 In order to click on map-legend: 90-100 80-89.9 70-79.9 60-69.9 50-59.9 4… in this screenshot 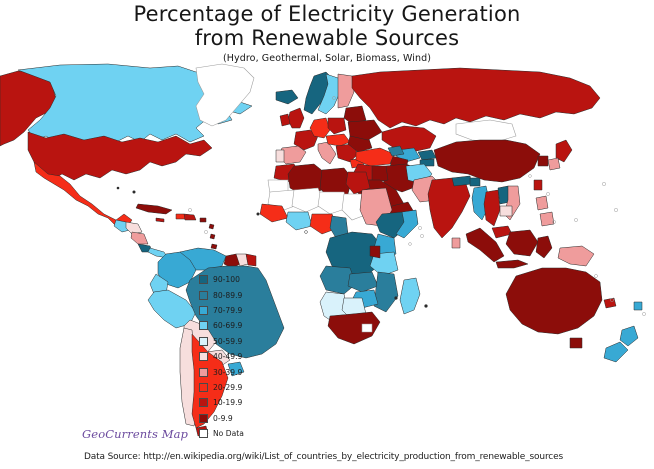, I will do `click(242, 356)`.